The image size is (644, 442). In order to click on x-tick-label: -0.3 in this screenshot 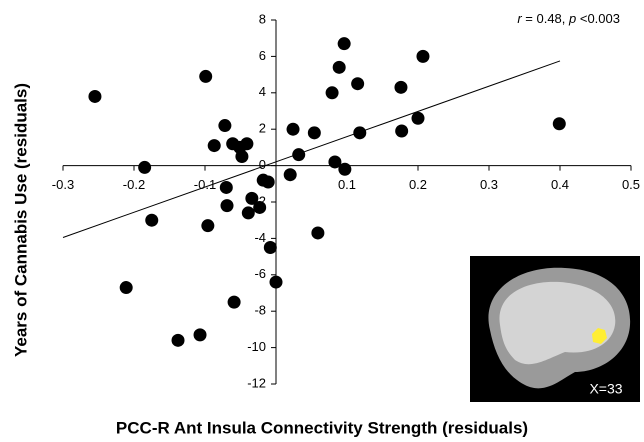, I will do `click(63, 184)`.